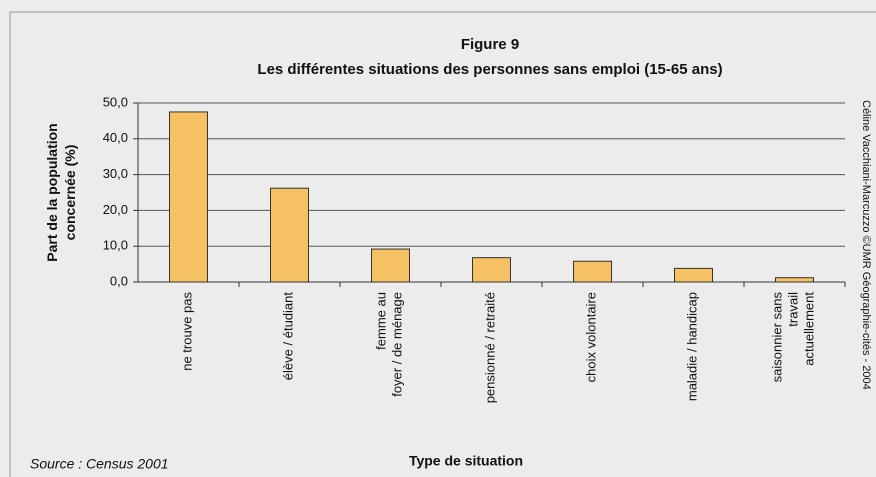 This screenshot has height=477, width=876. What do you see at coordinates (119, 280) in the screenshot?
I see `y-tick-label: 0,0` at bounding box center [119, 280].